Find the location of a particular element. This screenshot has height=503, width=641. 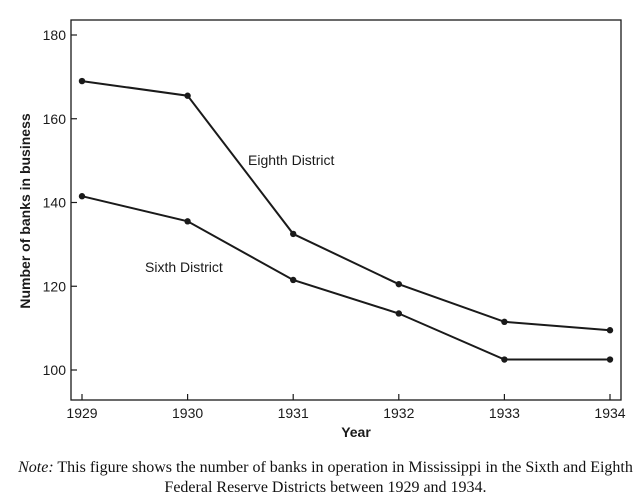

y-tick-label: 100 is located at coordinates (55, 370).